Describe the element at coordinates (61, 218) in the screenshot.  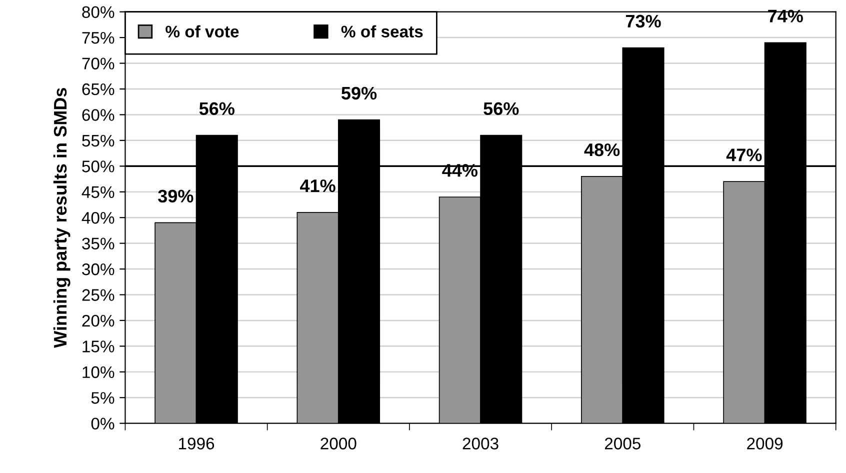
I see `y-axis-title: Winning party results in SMDs` at that location.